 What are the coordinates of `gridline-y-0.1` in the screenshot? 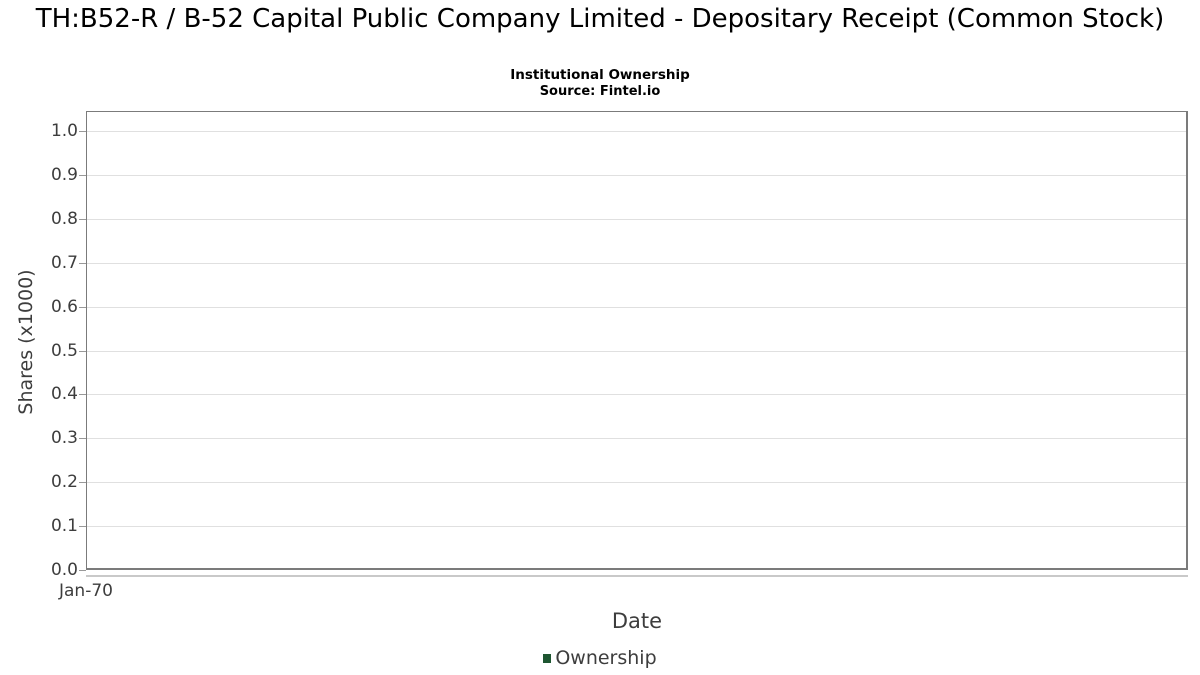 It's located at (636, 526).